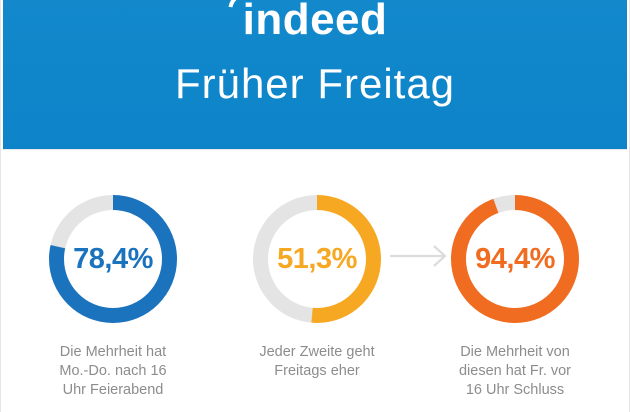 This screenshot has height=412, width=630. I want to click on indeed-logo-wordmark: indeed, so click(304, 22).